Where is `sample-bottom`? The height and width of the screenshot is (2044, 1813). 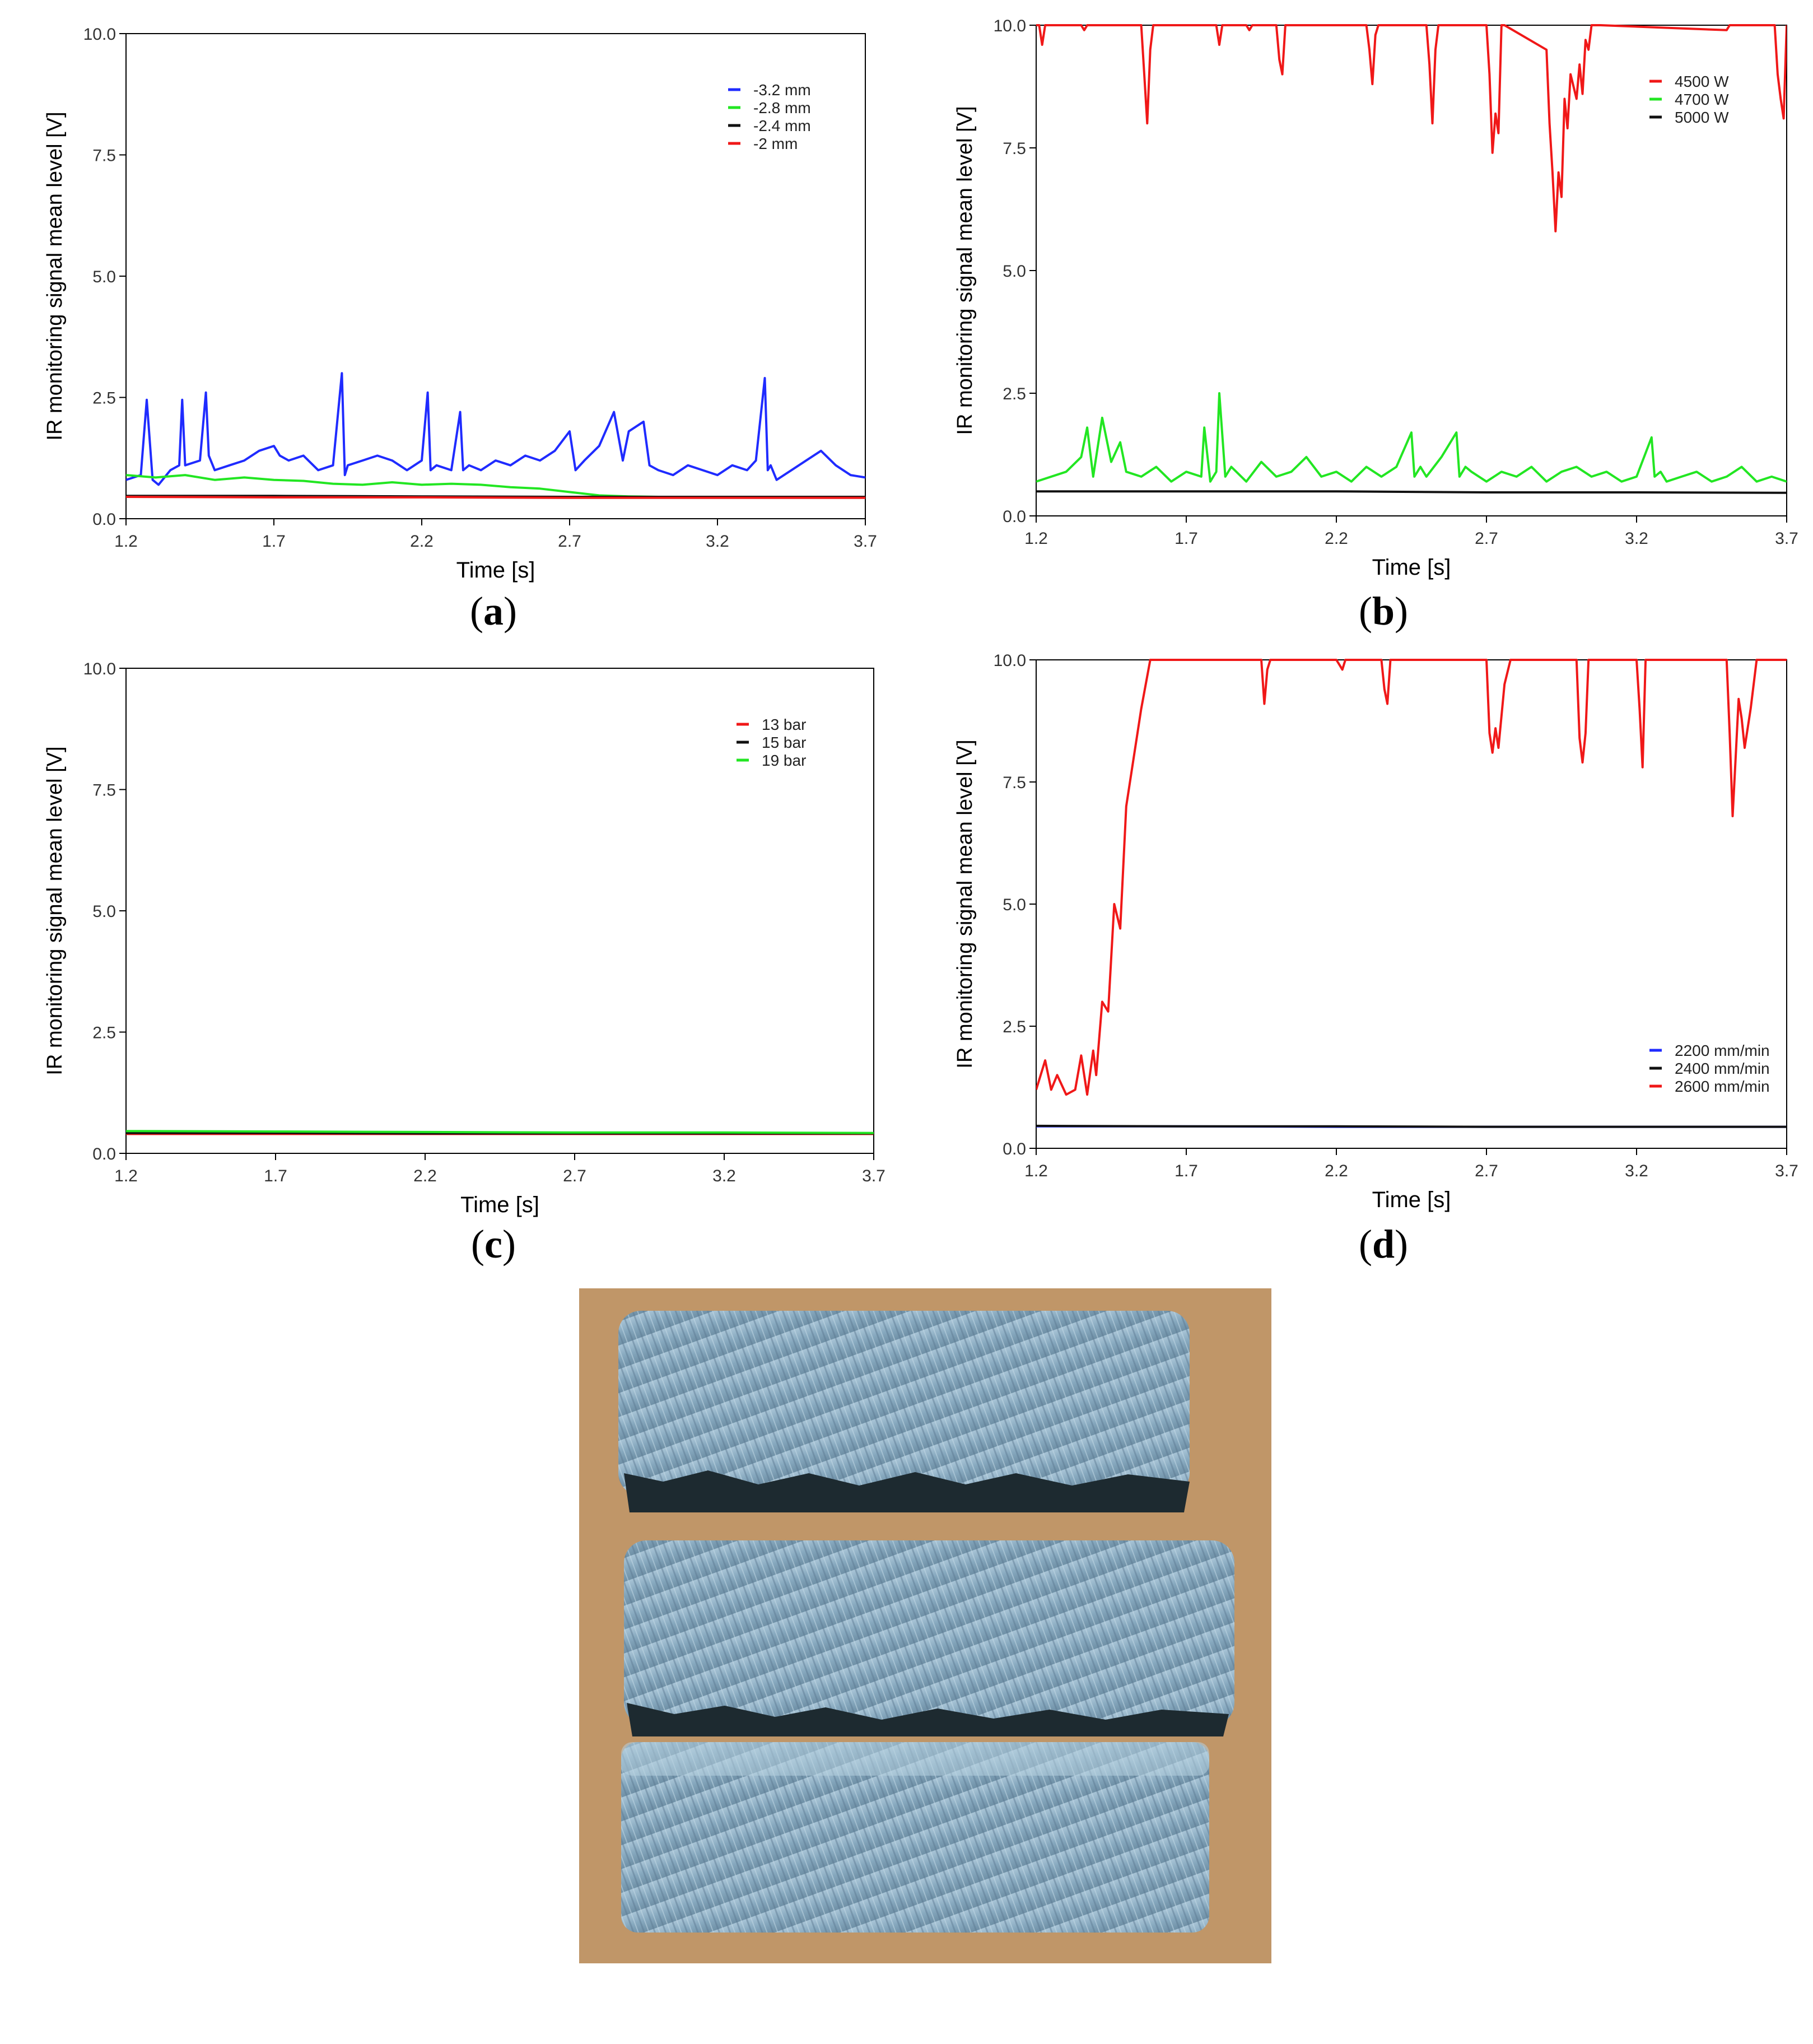
sample-bottom is located at coordinates (915, 1837).